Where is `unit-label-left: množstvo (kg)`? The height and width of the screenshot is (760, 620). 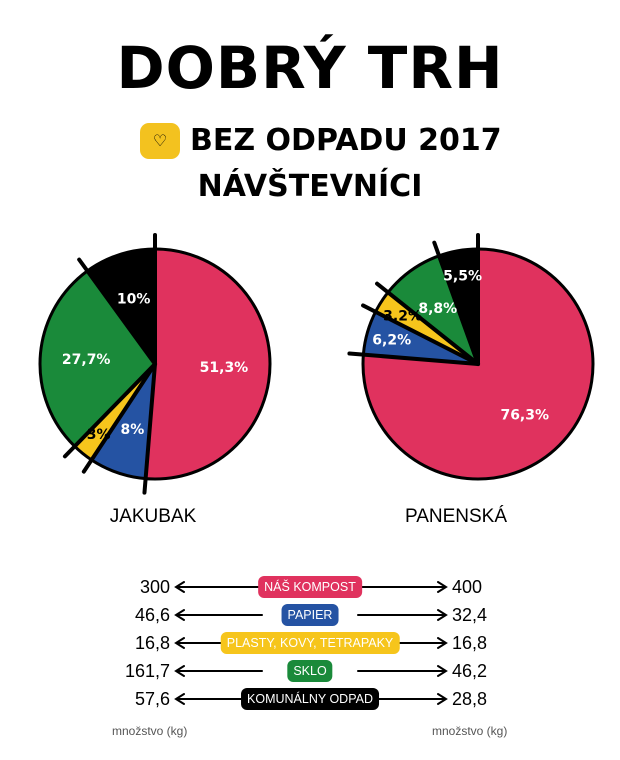 unit-label-left: množstvo (kg) is located at coordinates (150, 731).